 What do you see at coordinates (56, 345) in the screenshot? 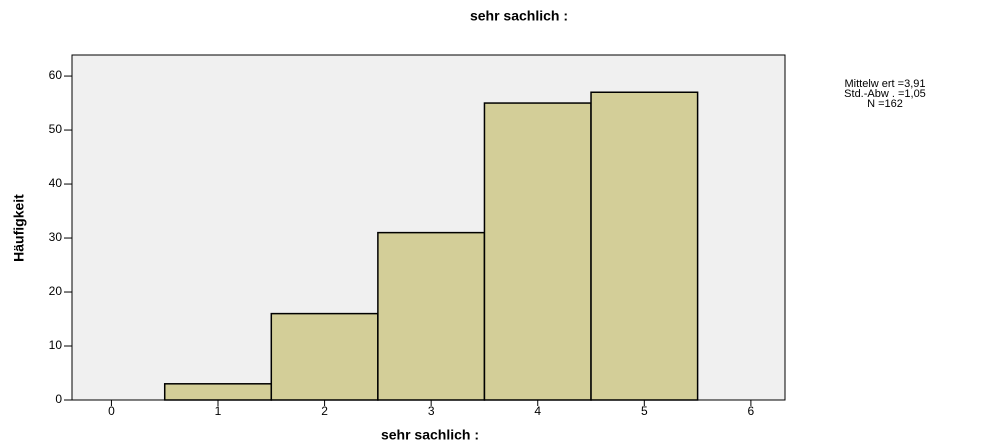
I see `y-tick-label: 10` at bounding box center [56, 345].